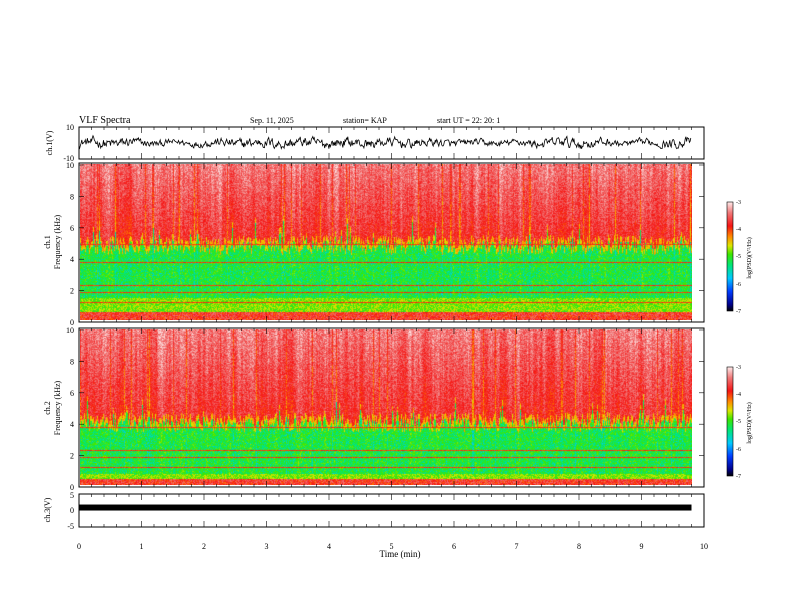  Describe the element at coordinates (642, 546) in the screenshot. I see `x-axis-tick-label: 9` at that location.